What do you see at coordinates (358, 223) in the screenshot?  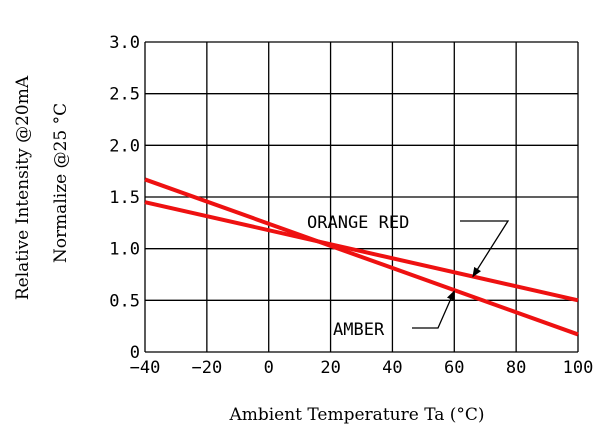 I see `annotation-orange-red: ORANGE RED` at bounding box center [358, 223].